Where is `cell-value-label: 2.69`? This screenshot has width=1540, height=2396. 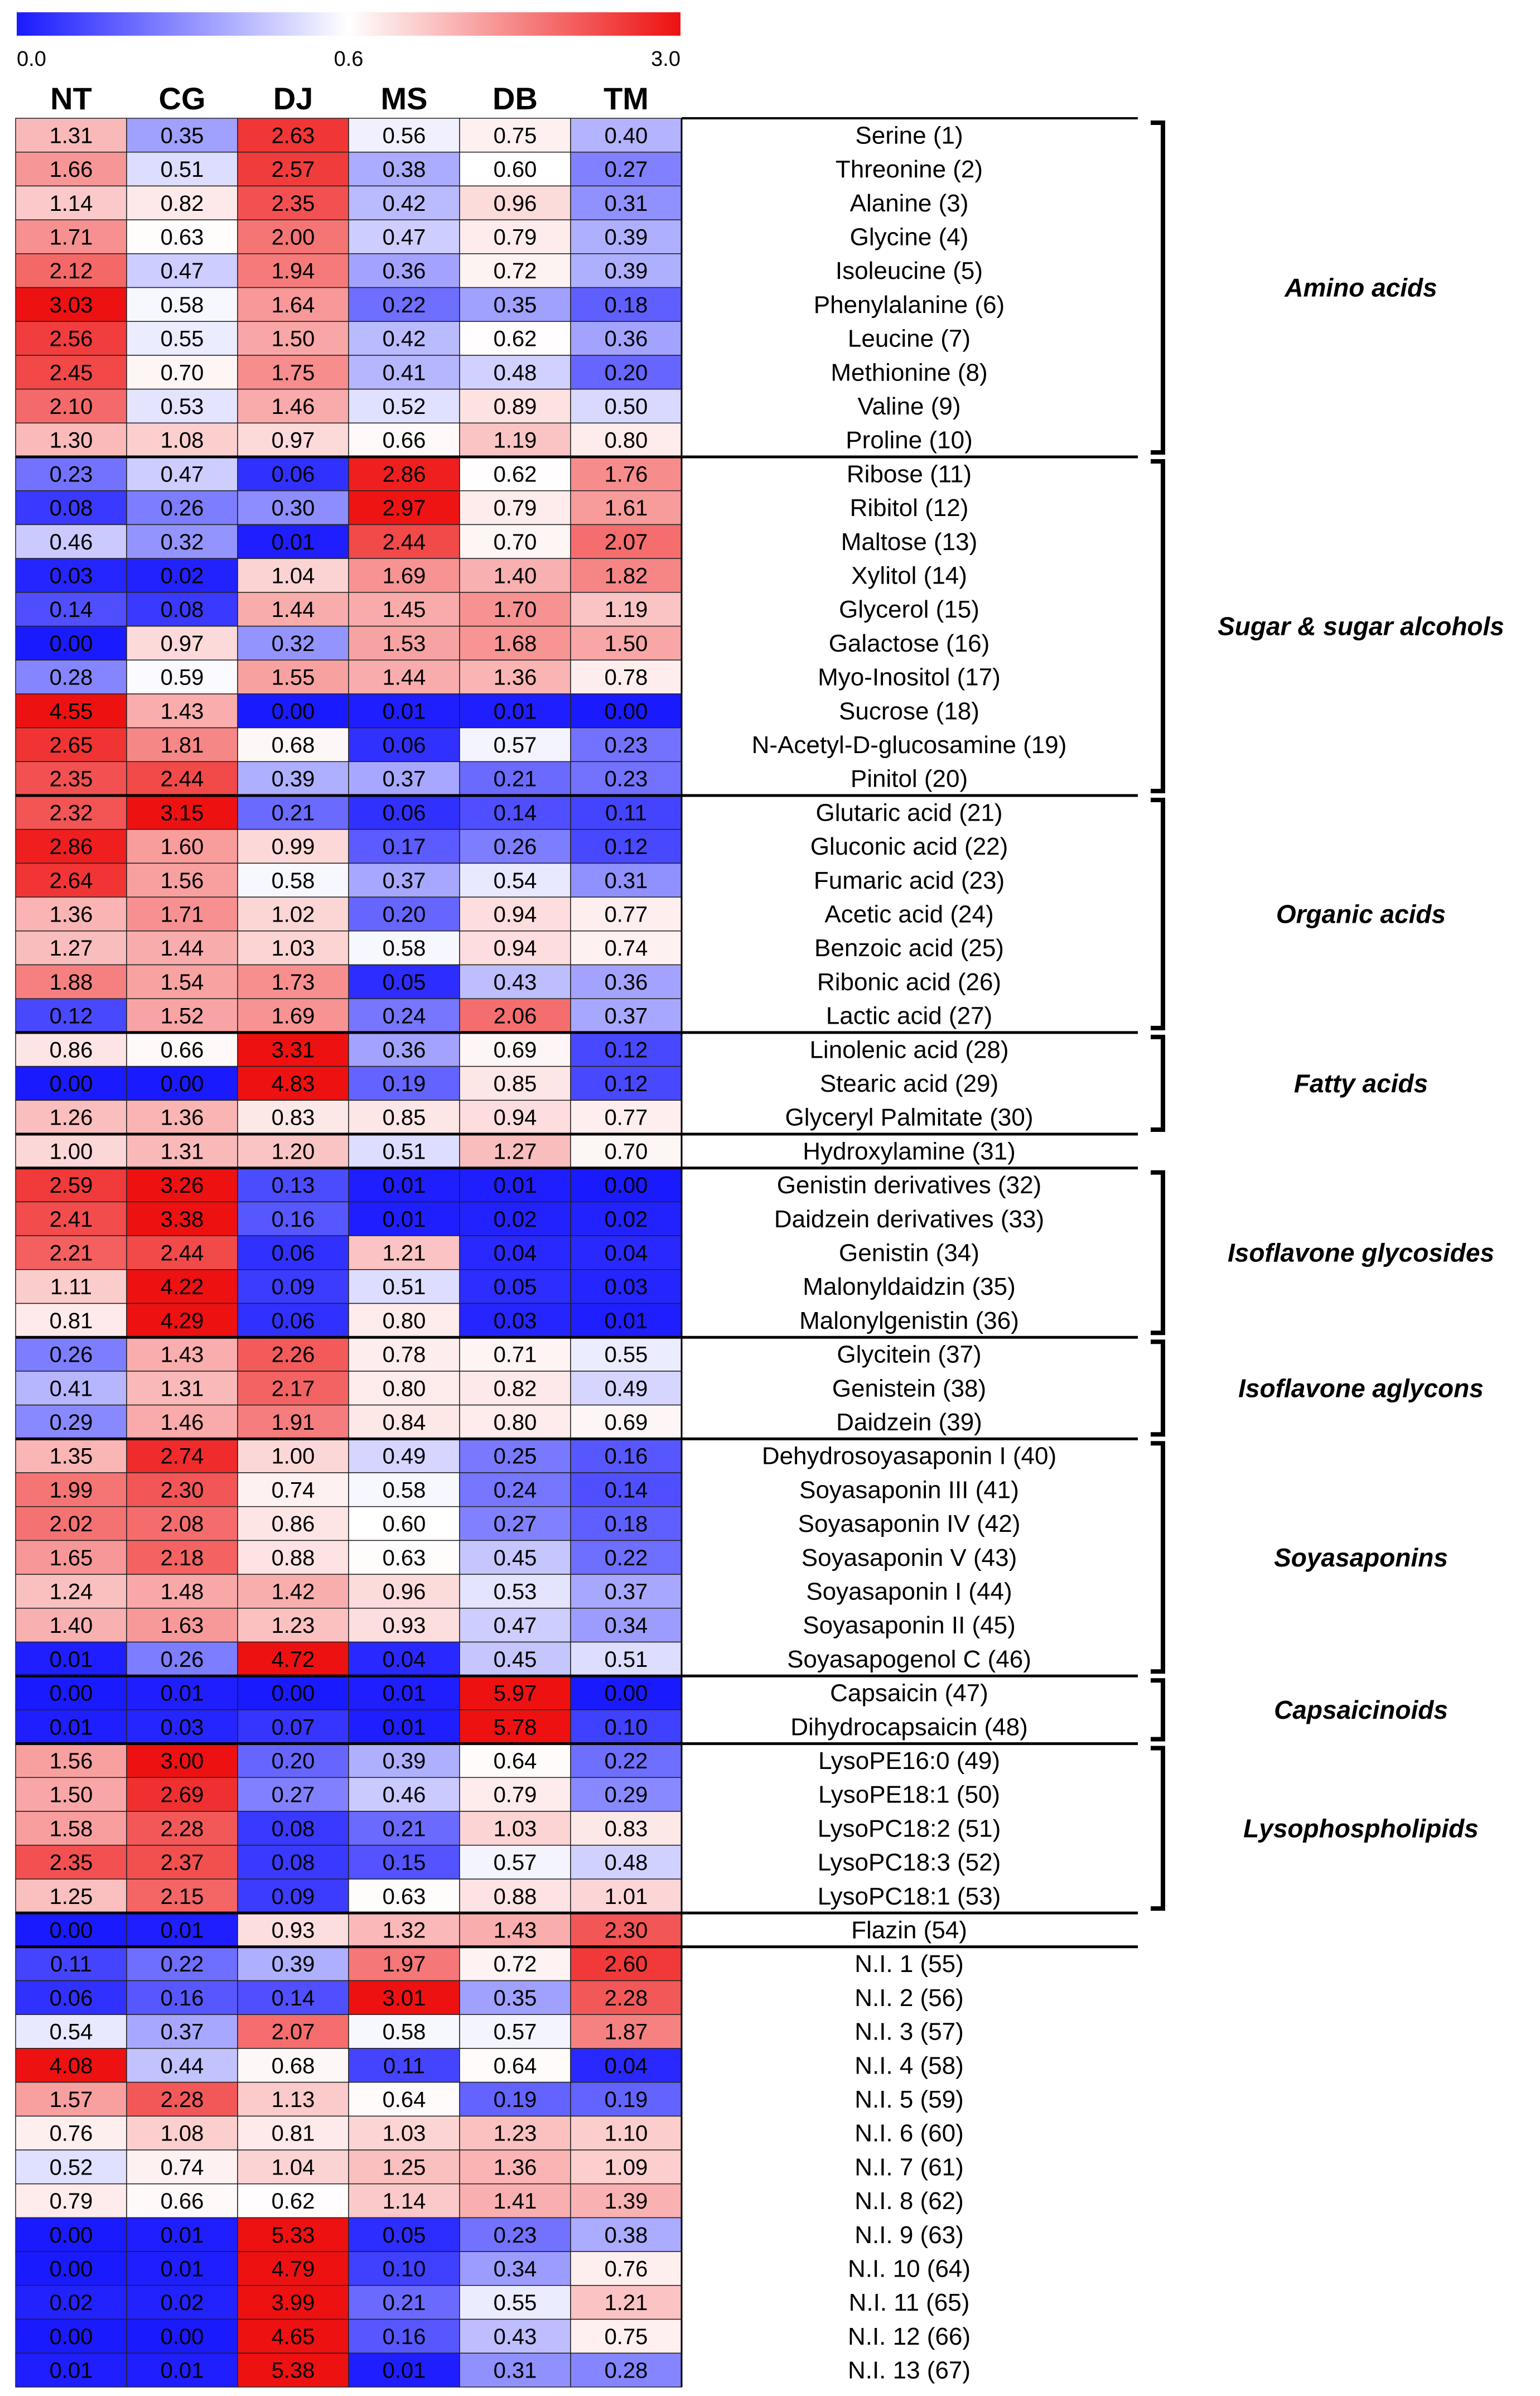
cell-value-label: 2.69 is located at coordinates (182, 1795).